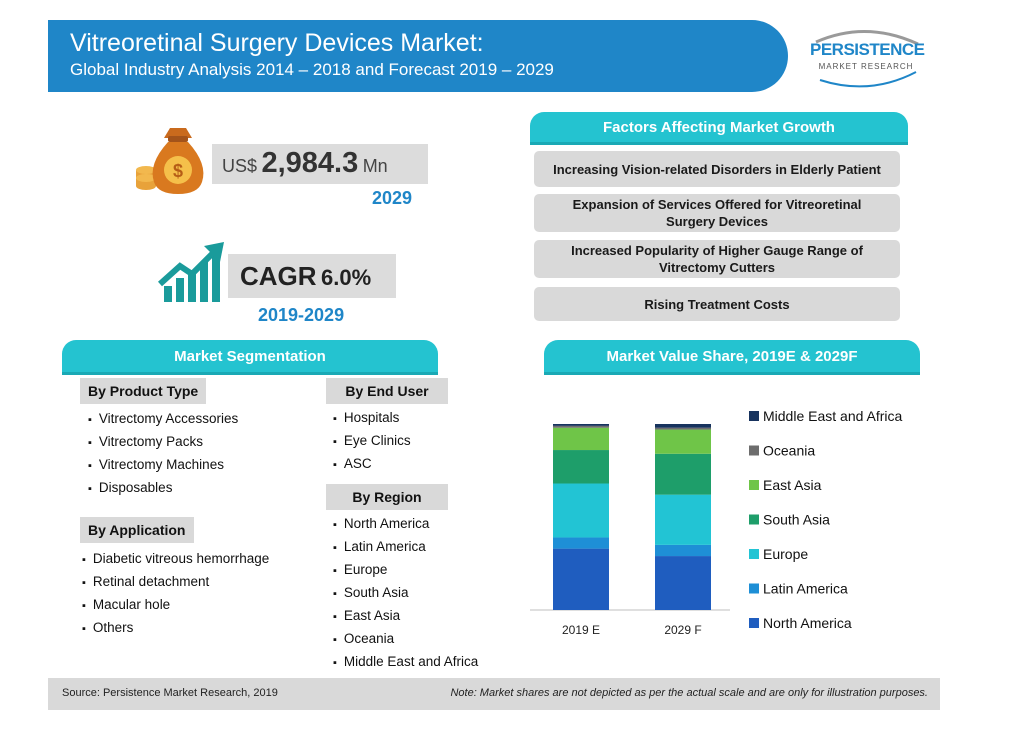 The width and height of the screenshot is (1024, 731). I want to click on list-item: Eye Clinics, so click(372, 440).